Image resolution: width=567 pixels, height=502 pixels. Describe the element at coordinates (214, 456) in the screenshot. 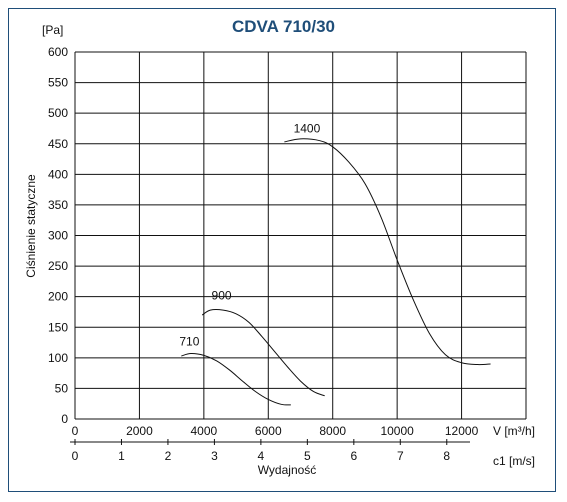

I see `secondary-tick-label: 3` at that location.